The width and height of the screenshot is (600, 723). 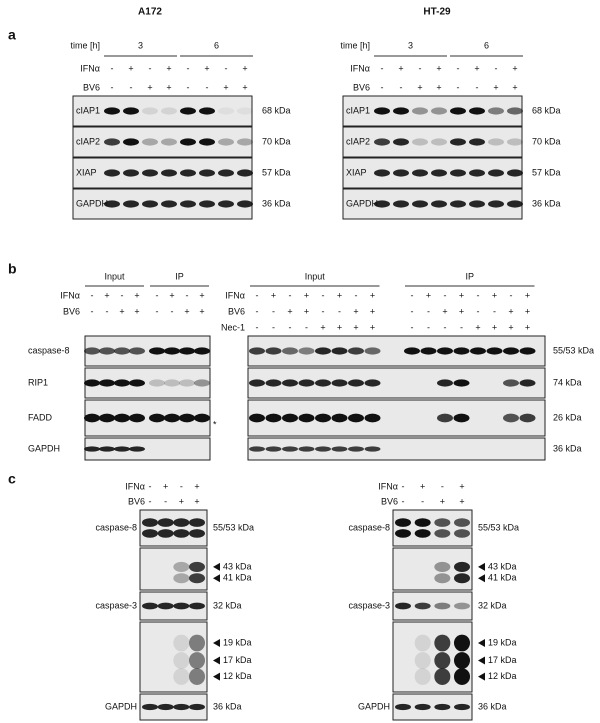 What do you see at coordinates (12, 35) in the screenshot?
I see `panel-label: a` at bounding box center [12, 35].